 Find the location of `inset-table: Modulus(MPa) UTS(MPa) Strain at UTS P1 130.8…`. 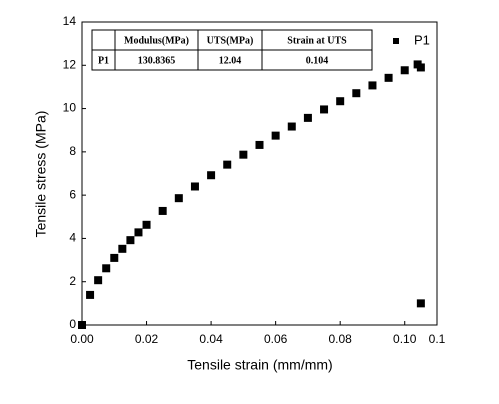

inset-table: Modulus(MPa) UTS(MPa) Strain at UTS P1 130.8… is located at coordinates (232, 50).